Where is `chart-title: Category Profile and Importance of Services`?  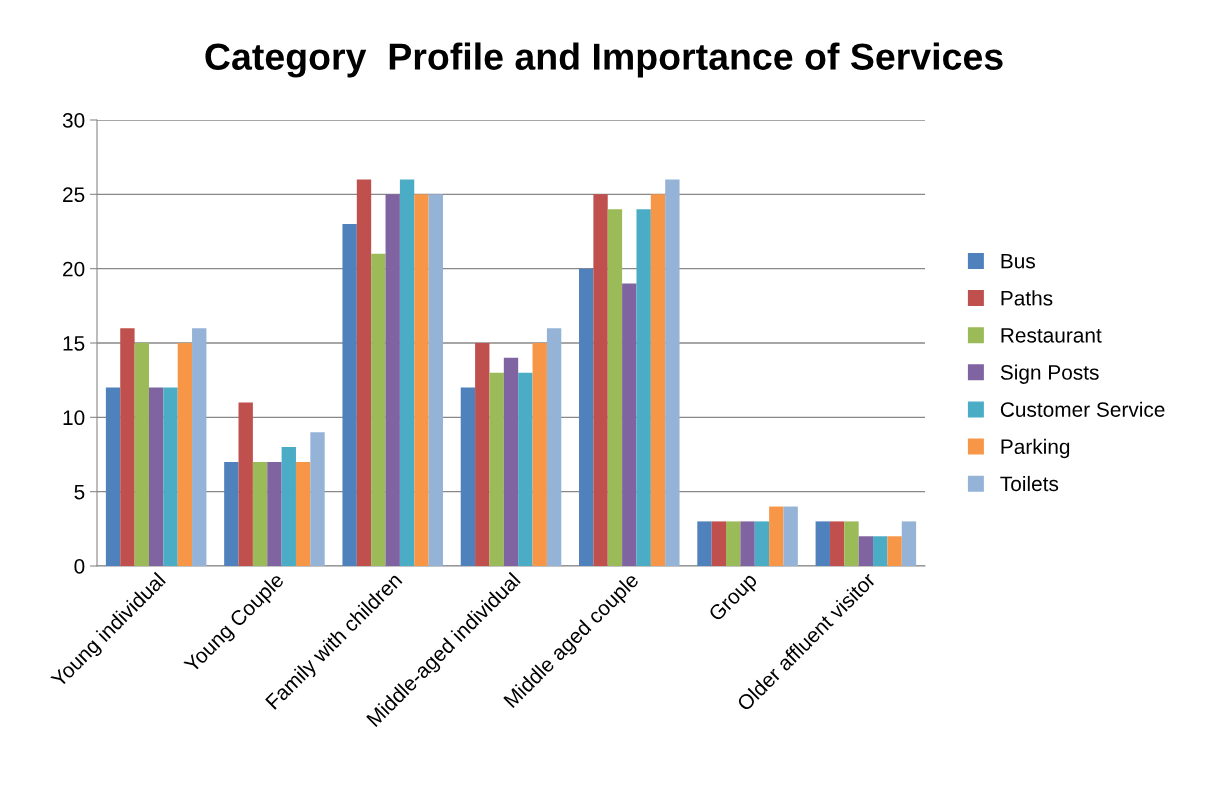 chart-title: Category Profile and Importance of Services is located at coordinates (604, 60).